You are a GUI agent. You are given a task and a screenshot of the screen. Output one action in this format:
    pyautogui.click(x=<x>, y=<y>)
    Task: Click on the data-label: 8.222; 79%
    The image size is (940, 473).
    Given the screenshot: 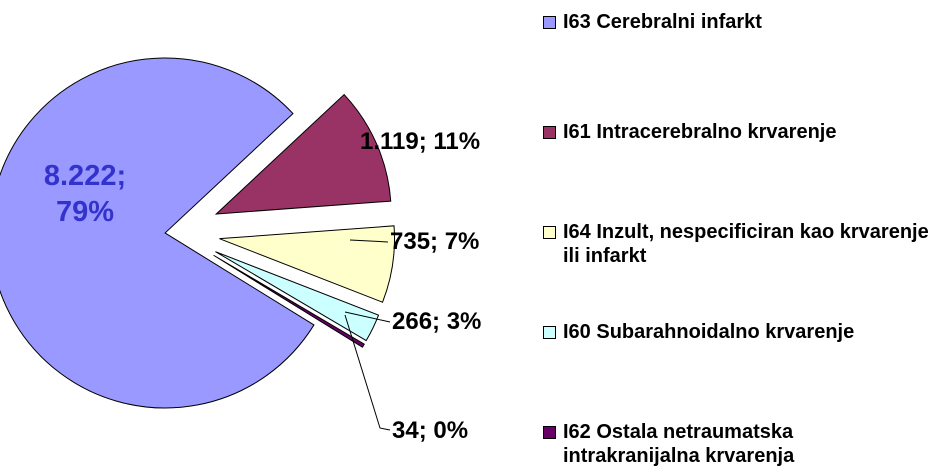 What is the action you would take?
    pyautogui.click(x=85, y=194)
    